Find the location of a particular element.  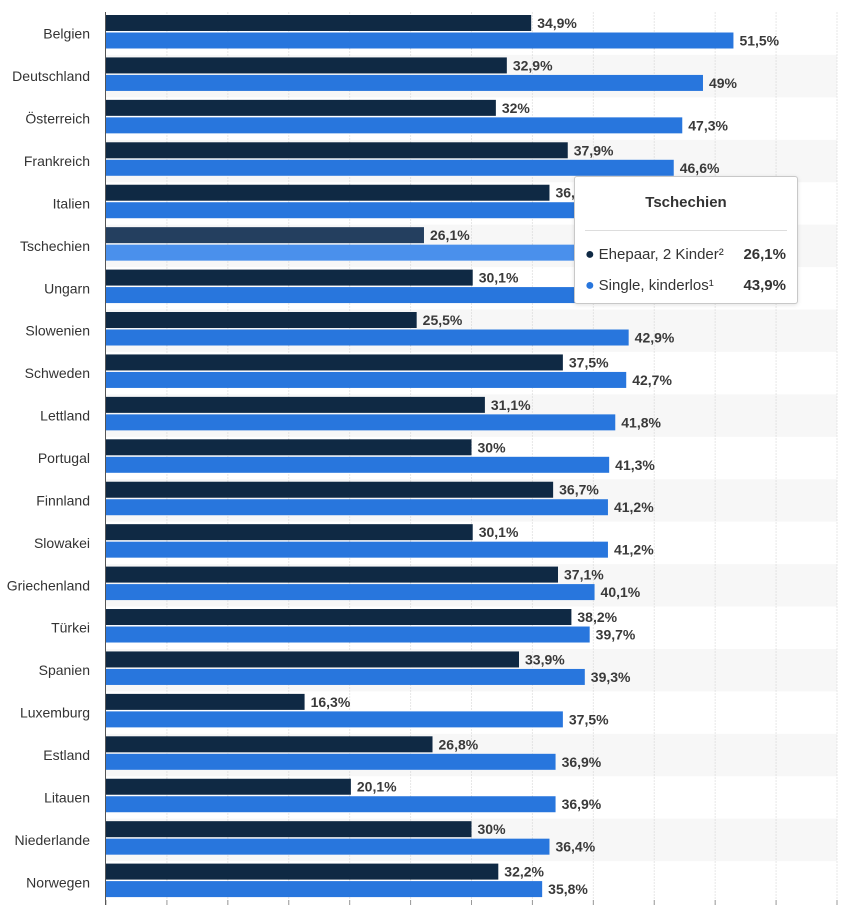

tooltip-row: ● Single, kinderlos¹ 43,9% is located at coordinates (685, 285).